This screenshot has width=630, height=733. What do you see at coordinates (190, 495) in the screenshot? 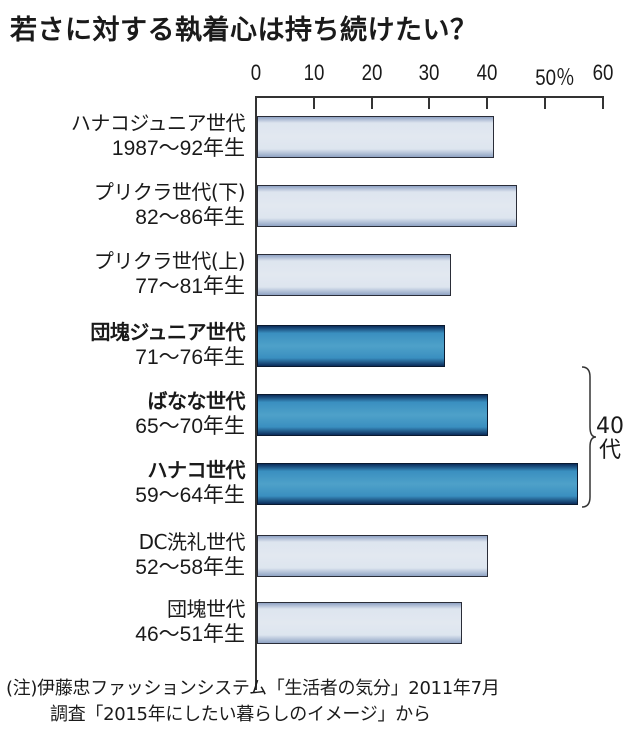
I see `birth-years: 59～64年生` at bounding box center [190, 495].